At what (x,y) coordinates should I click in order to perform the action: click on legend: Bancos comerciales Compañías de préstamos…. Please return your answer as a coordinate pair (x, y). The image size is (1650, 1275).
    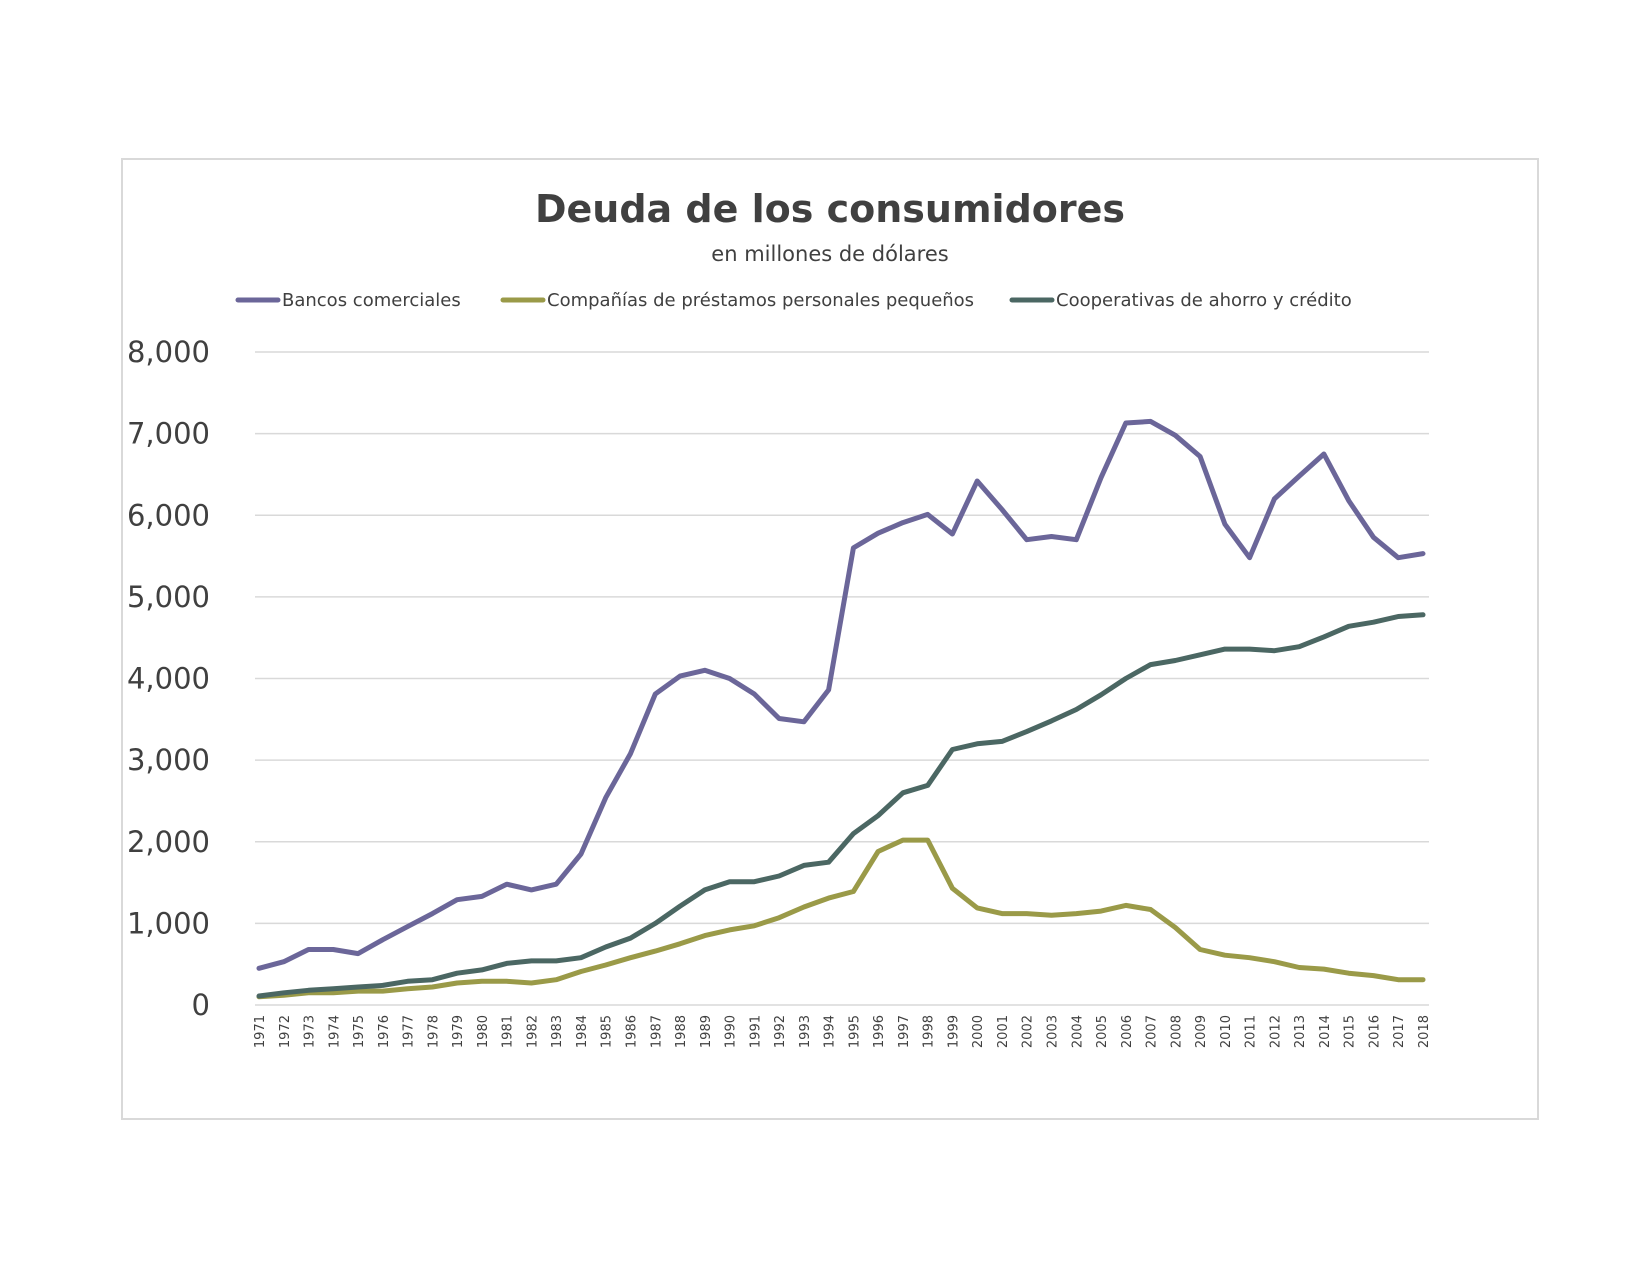
    Looking at the image, I should click on (793, 300).